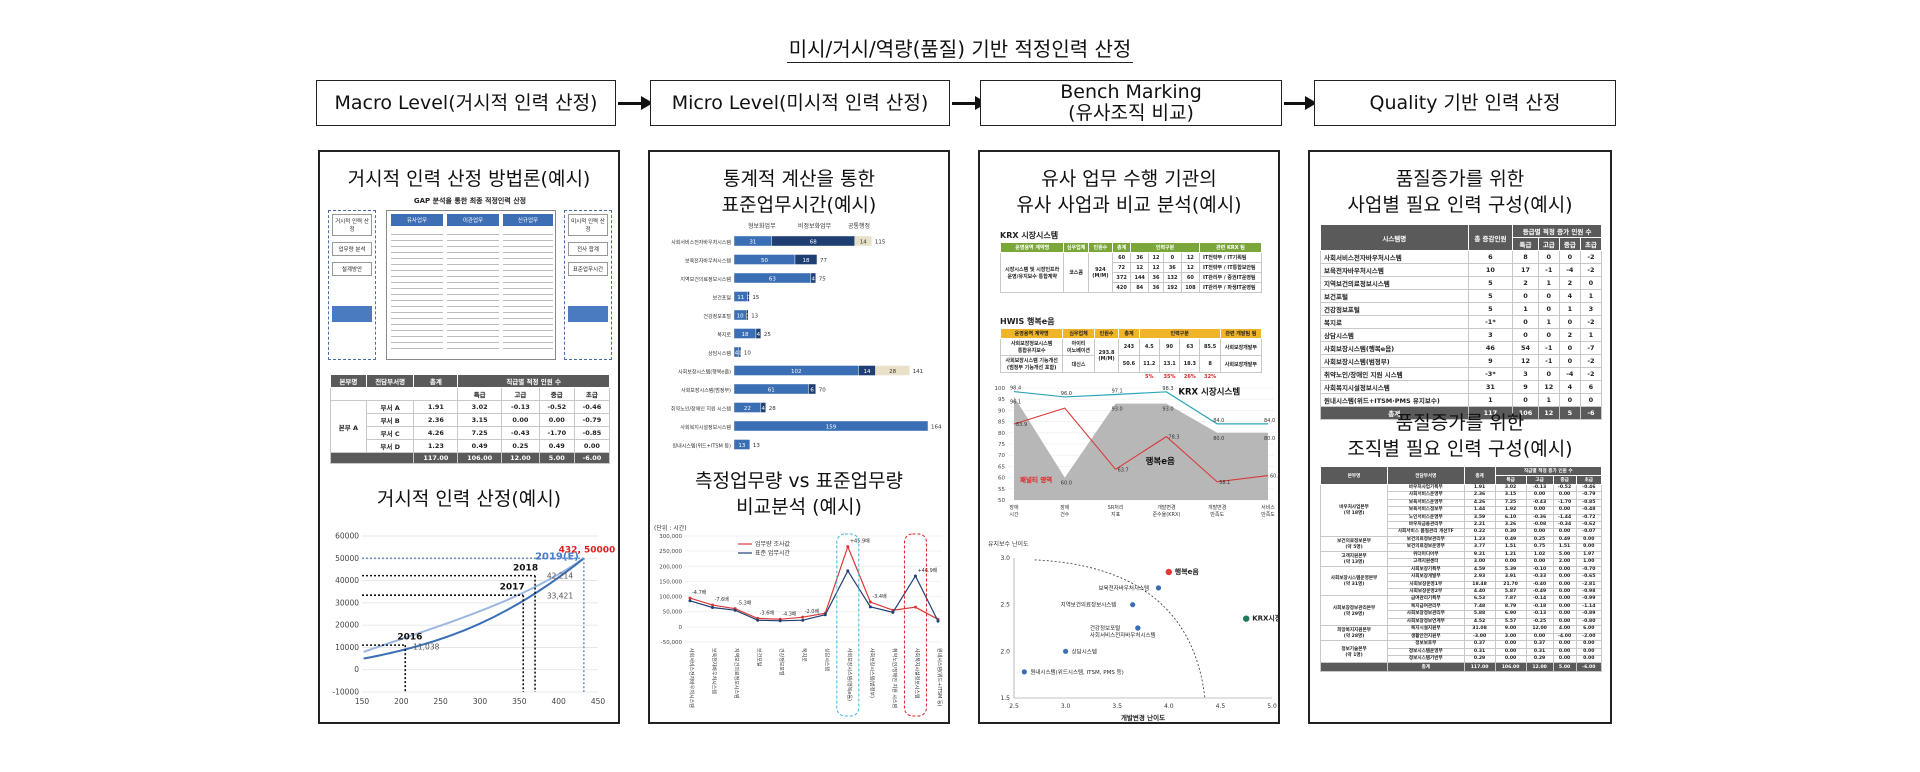 The image size is (1920, 772). Describe the element at coordinates (1589, 629) in the screenshot. I see `table-cell: 6.00` at that location.